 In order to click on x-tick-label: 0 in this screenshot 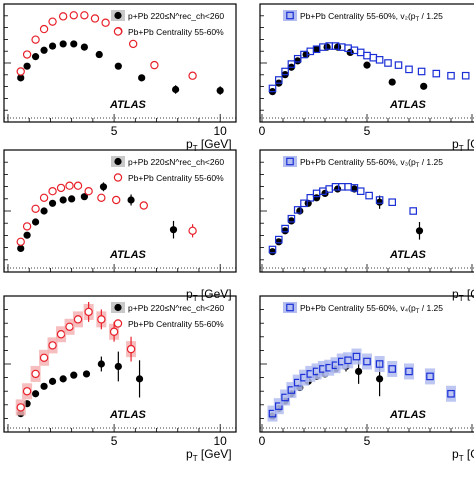, I will do `click(262, 131)`.